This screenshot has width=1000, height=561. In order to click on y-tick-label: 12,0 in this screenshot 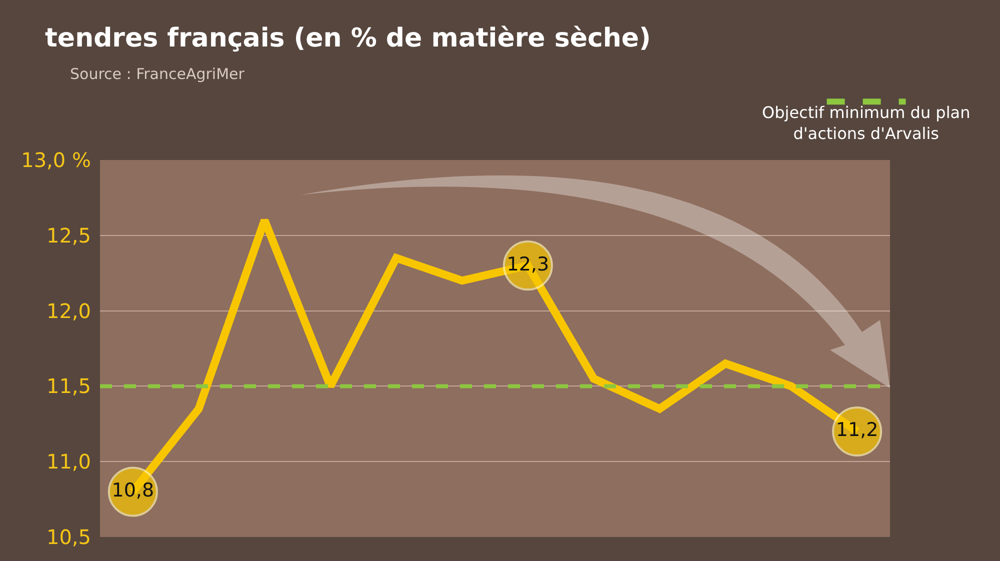, I will do `click(68, 310)`.